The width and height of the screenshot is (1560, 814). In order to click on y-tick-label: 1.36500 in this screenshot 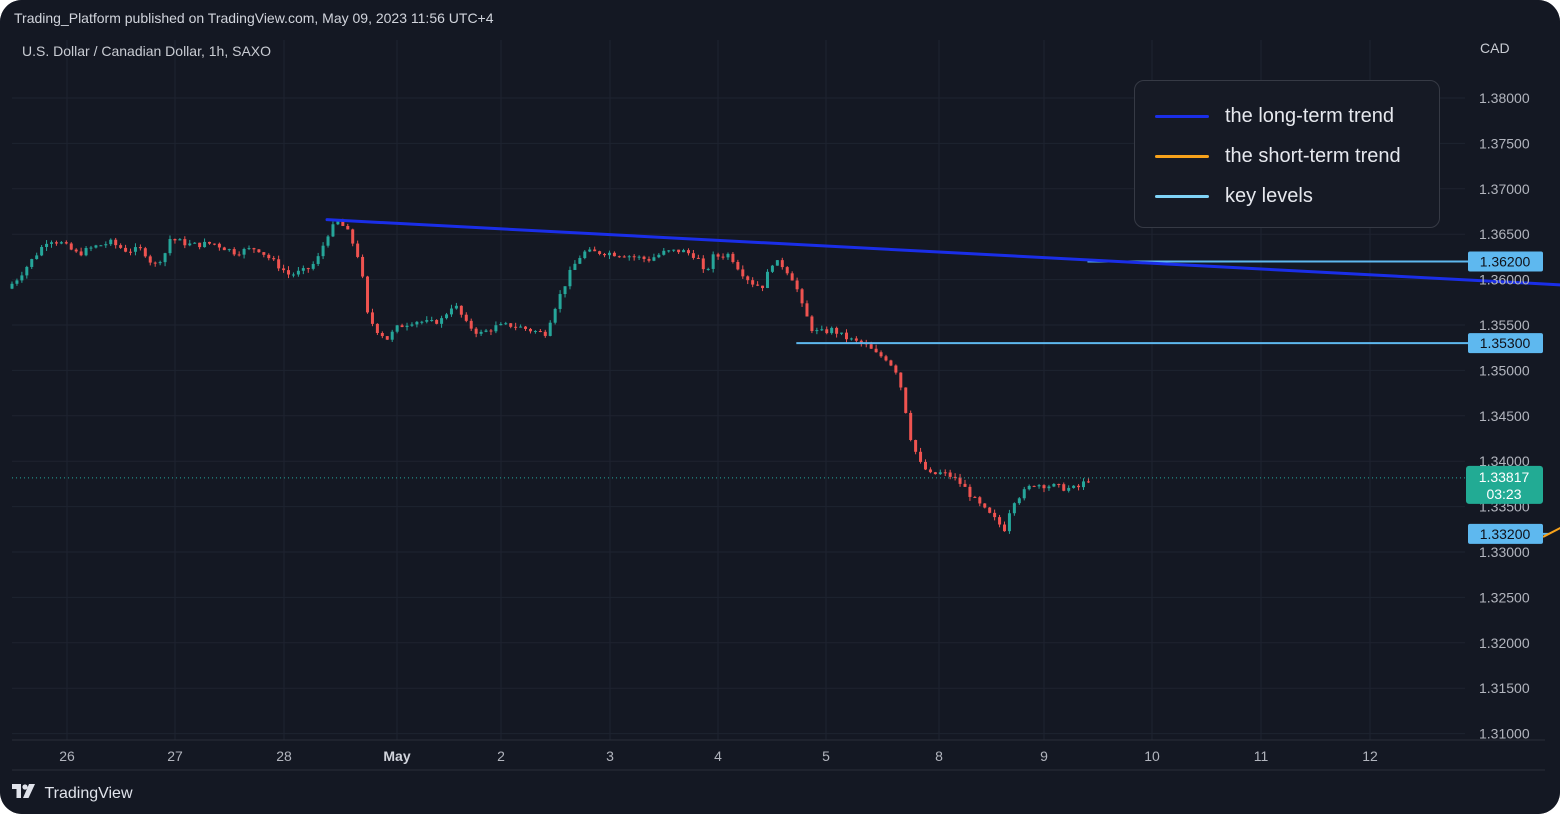, I will do `click(1504, 234)`.